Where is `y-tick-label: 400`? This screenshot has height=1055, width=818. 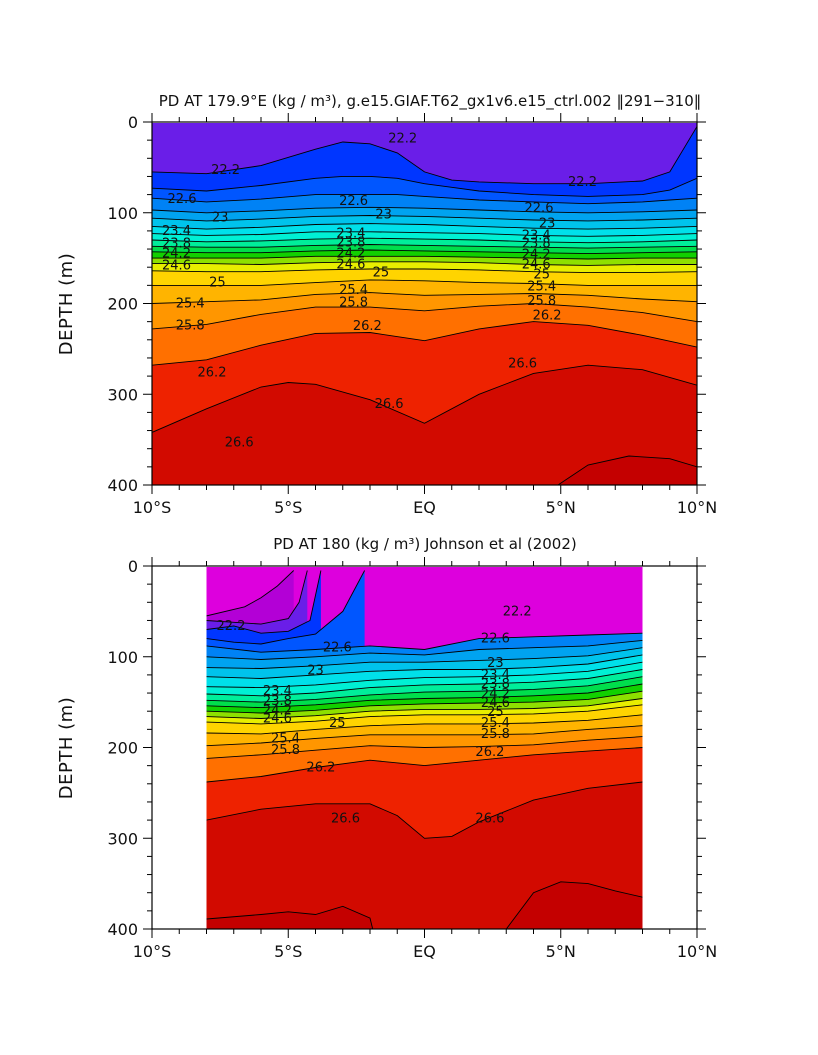 y-tick-label: 400 is located at coordinates (122, 485).